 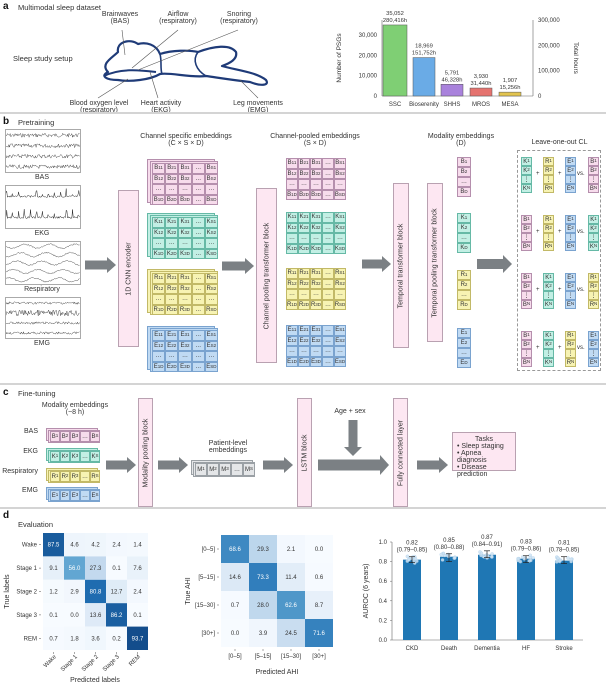 I want to click on x-tick-label: SHHS, so click(x=452, y=105).